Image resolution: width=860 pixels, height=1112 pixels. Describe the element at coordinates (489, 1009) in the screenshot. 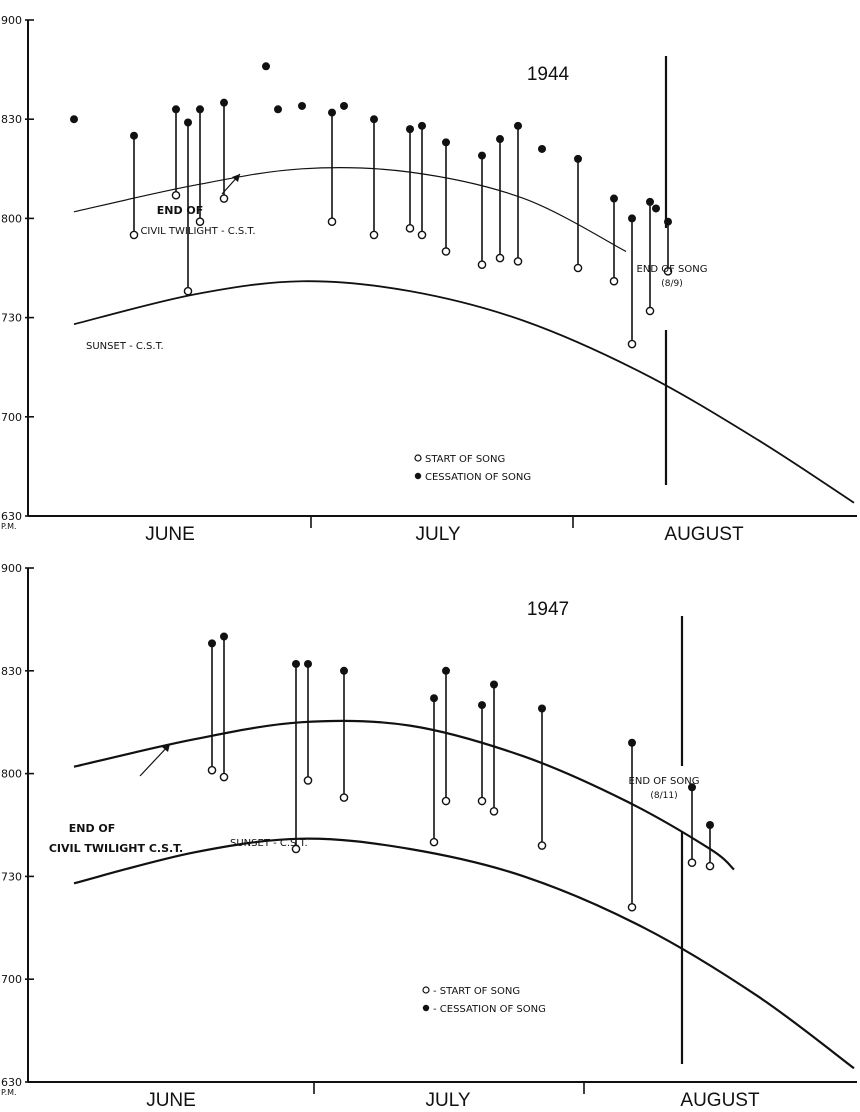

I see `legend-cessation-label: - CESSATION OF SONG` at that location.